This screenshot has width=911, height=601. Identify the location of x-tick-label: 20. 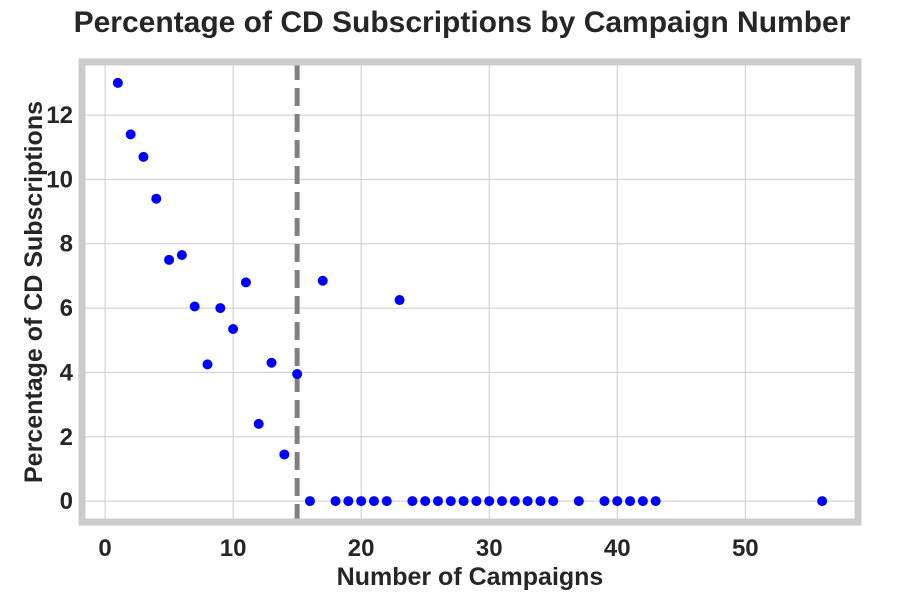
(361, 548).